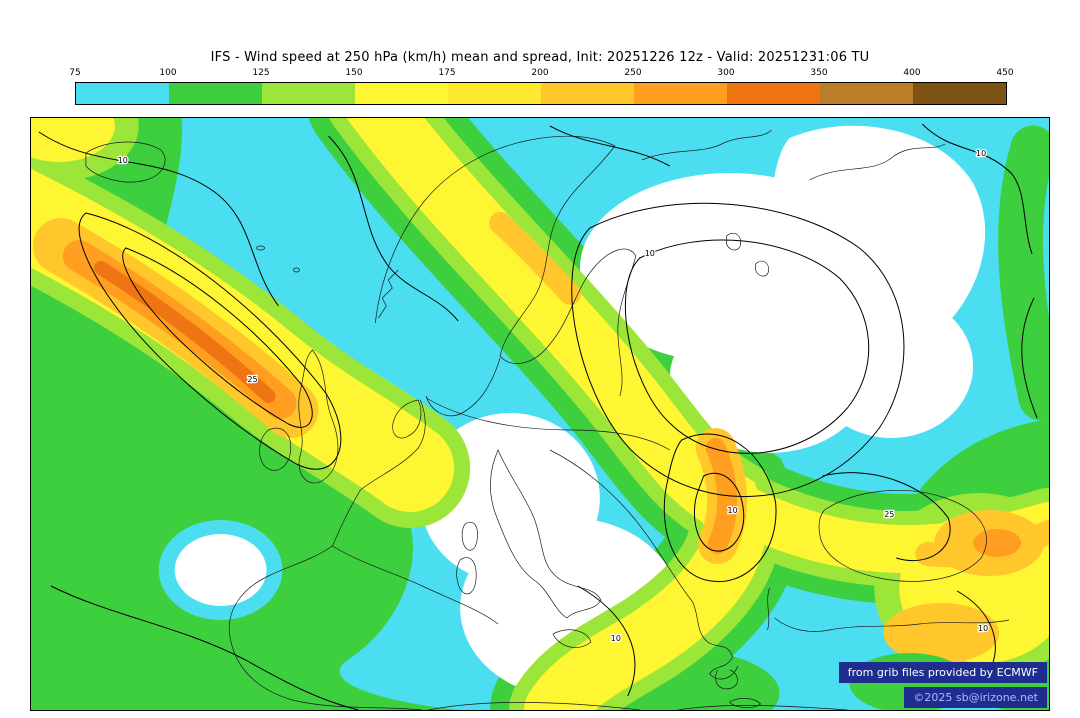 The height and width of the screenshot is (718, 1080). Describe the element at coordinates (261, 73) in the screenshot. I see `colorbar-tick: 125` at that location.